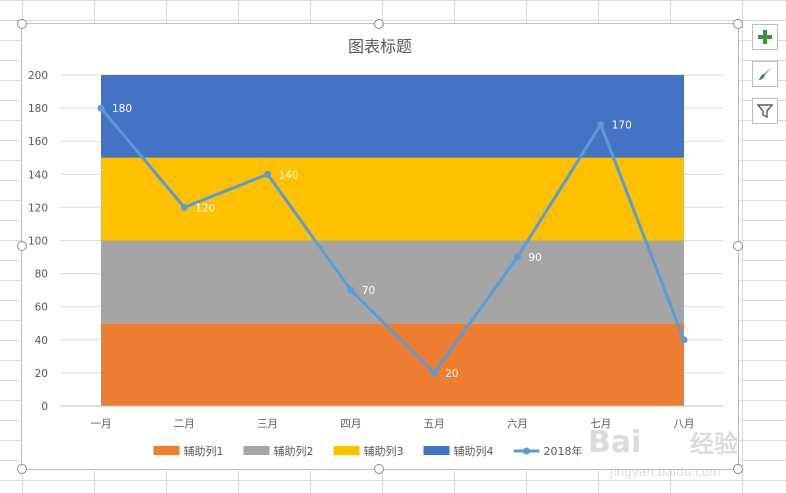  Describe the element at coordinates (680, 453) in the screenshot. I see `baidu-watermark: Bai 经验 jingyan.baidu.com` at that location.